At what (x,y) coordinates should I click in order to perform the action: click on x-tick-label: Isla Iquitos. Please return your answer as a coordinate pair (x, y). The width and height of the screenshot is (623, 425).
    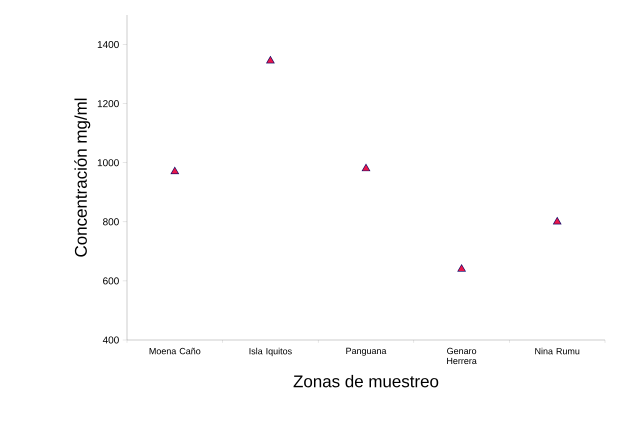
    Looking at the image, I should click on (271, 352).